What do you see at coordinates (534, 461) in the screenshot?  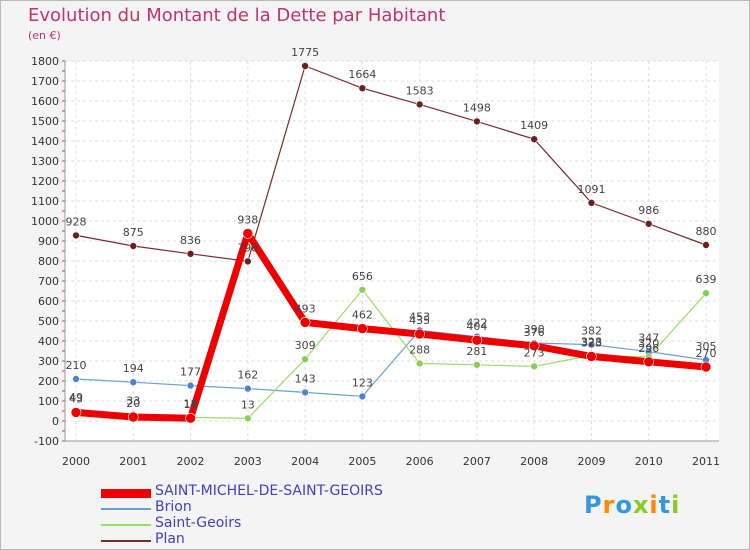 I see `x-tick-label: 2008` at bounding box center [534, 461].